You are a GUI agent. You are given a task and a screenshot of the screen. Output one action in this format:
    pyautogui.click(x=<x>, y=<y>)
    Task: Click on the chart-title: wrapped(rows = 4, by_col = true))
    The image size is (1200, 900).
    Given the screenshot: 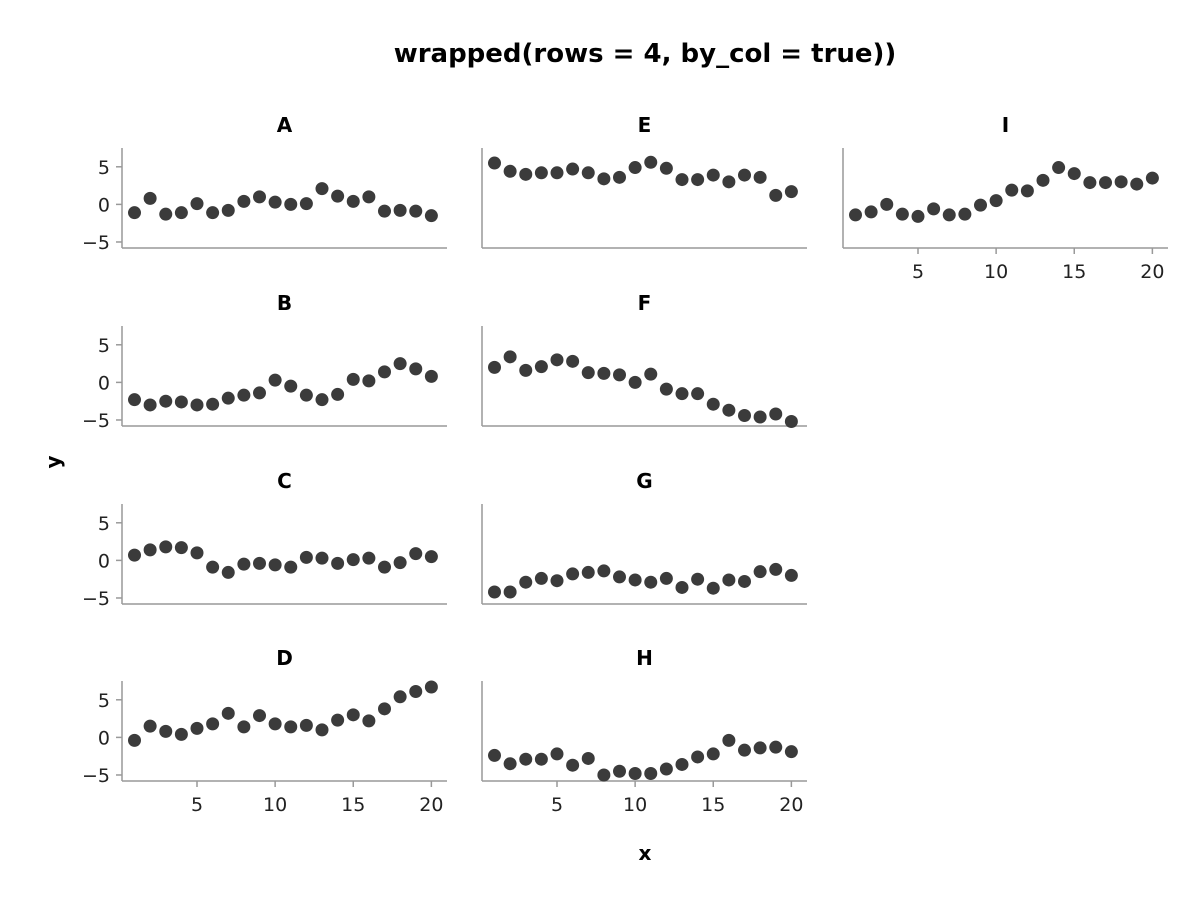 What is the action you would take?
    pyautogui.click(x=645, y=54)
    